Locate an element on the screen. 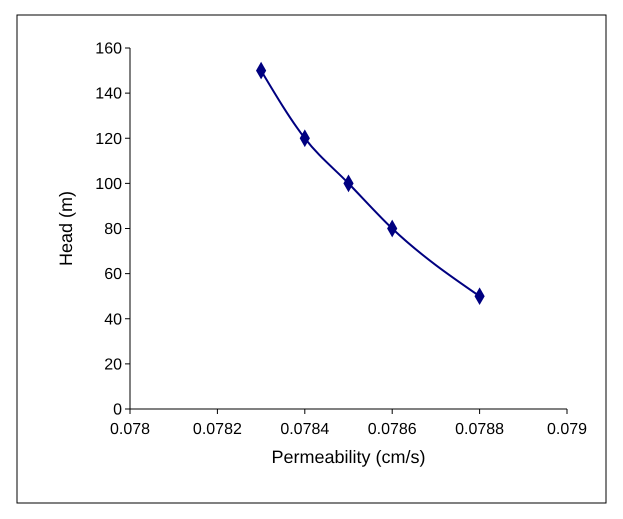  y-tick-label: 40 is located at coordinates (113, 319).